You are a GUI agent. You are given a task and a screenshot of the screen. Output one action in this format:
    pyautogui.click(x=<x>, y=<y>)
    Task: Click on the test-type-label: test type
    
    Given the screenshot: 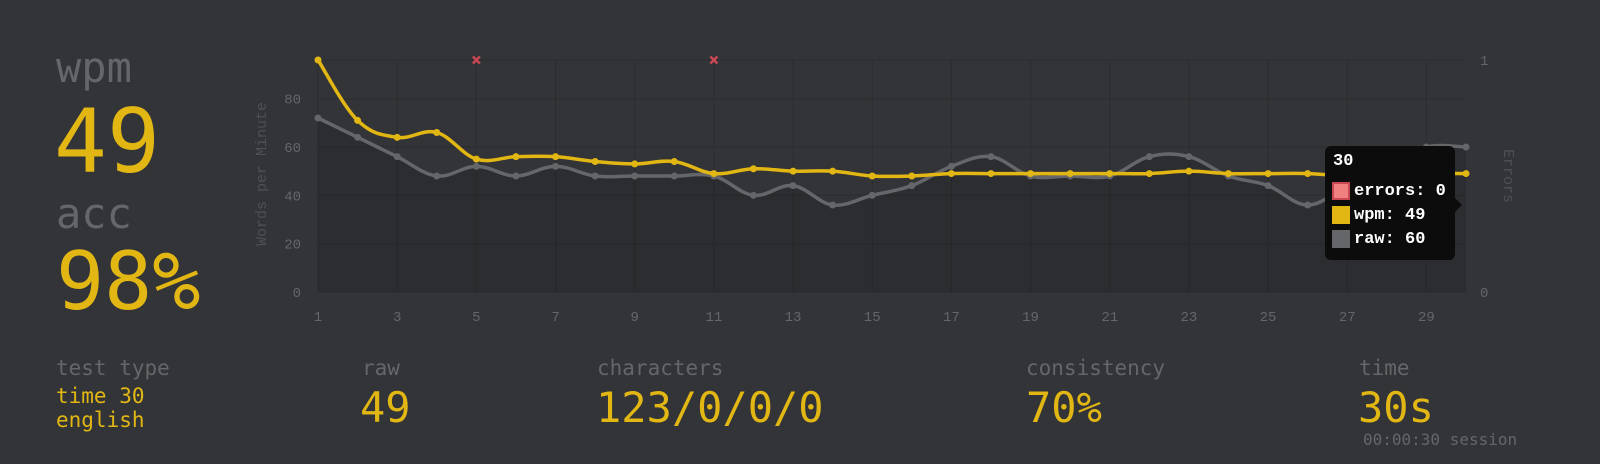 What is the action you would take?
    pyautogui.click(x=113, y=368)
    